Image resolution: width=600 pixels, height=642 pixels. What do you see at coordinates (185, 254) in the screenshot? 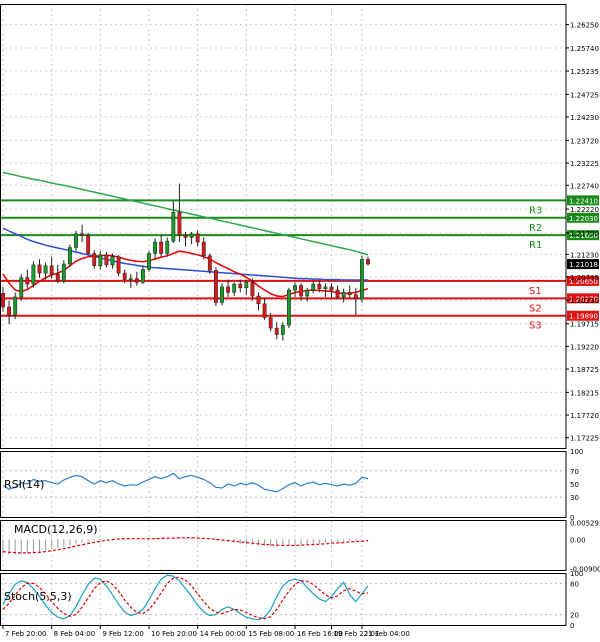
I see `ma-mid-line` at bounding box center [185, 254].